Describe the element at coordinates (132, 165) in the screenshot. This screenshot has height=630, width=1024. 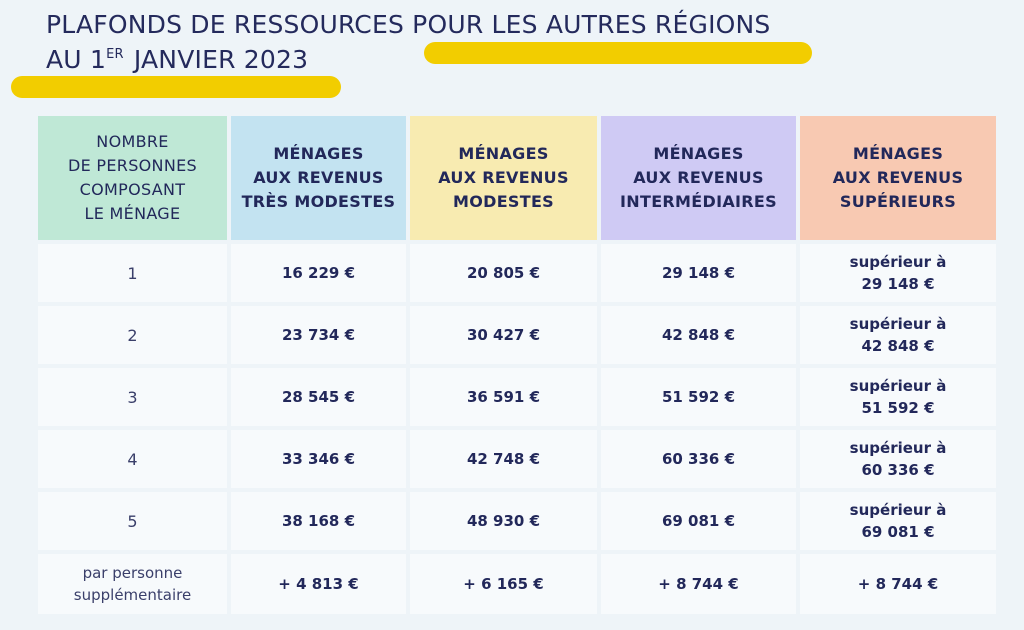
I see `header-line: DE PERSONNES` at that location.